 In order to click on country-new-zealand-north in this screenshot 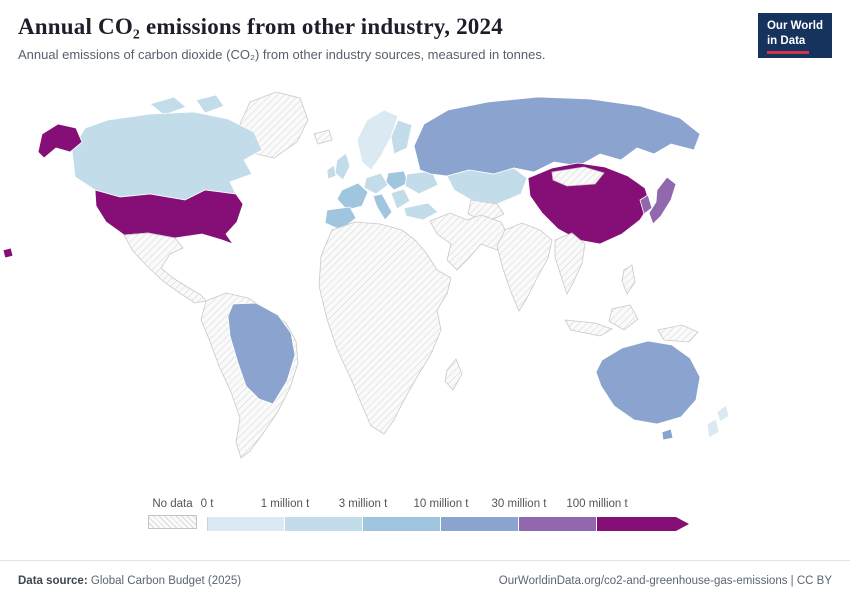, I will do `click(723, 413)`.